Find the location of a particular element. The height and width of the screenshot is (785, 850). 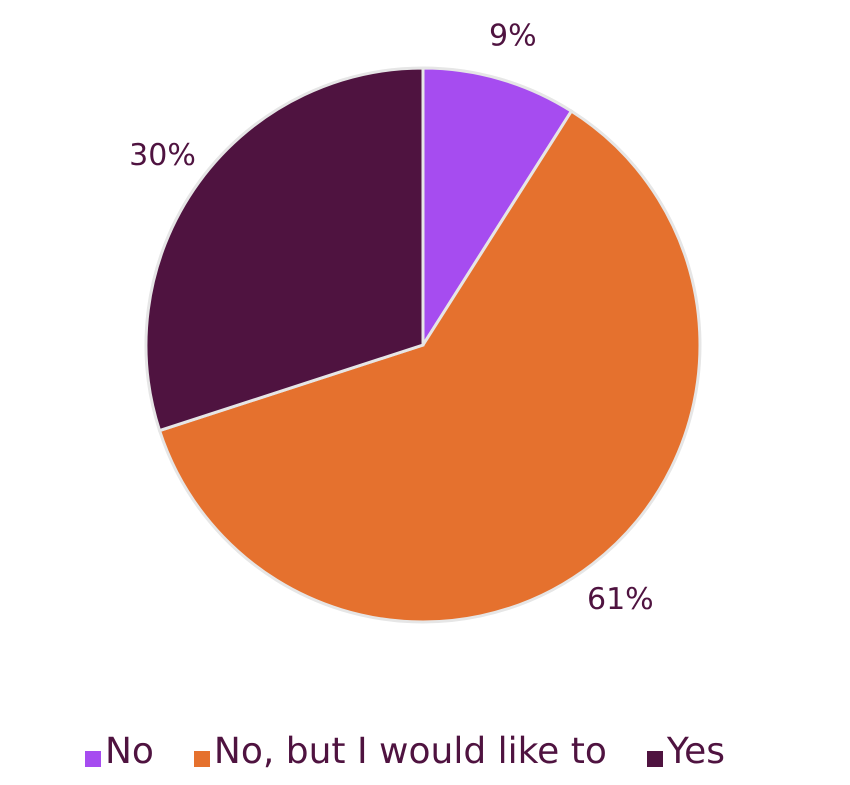

data-label: 9% is located at coordinates (513, 36).